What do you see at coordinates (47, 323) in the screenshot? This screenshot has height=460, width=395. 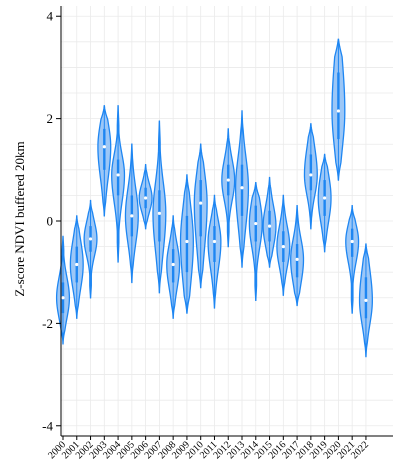 I see `y-tick-label: -2` at bounding box center [47, 323].